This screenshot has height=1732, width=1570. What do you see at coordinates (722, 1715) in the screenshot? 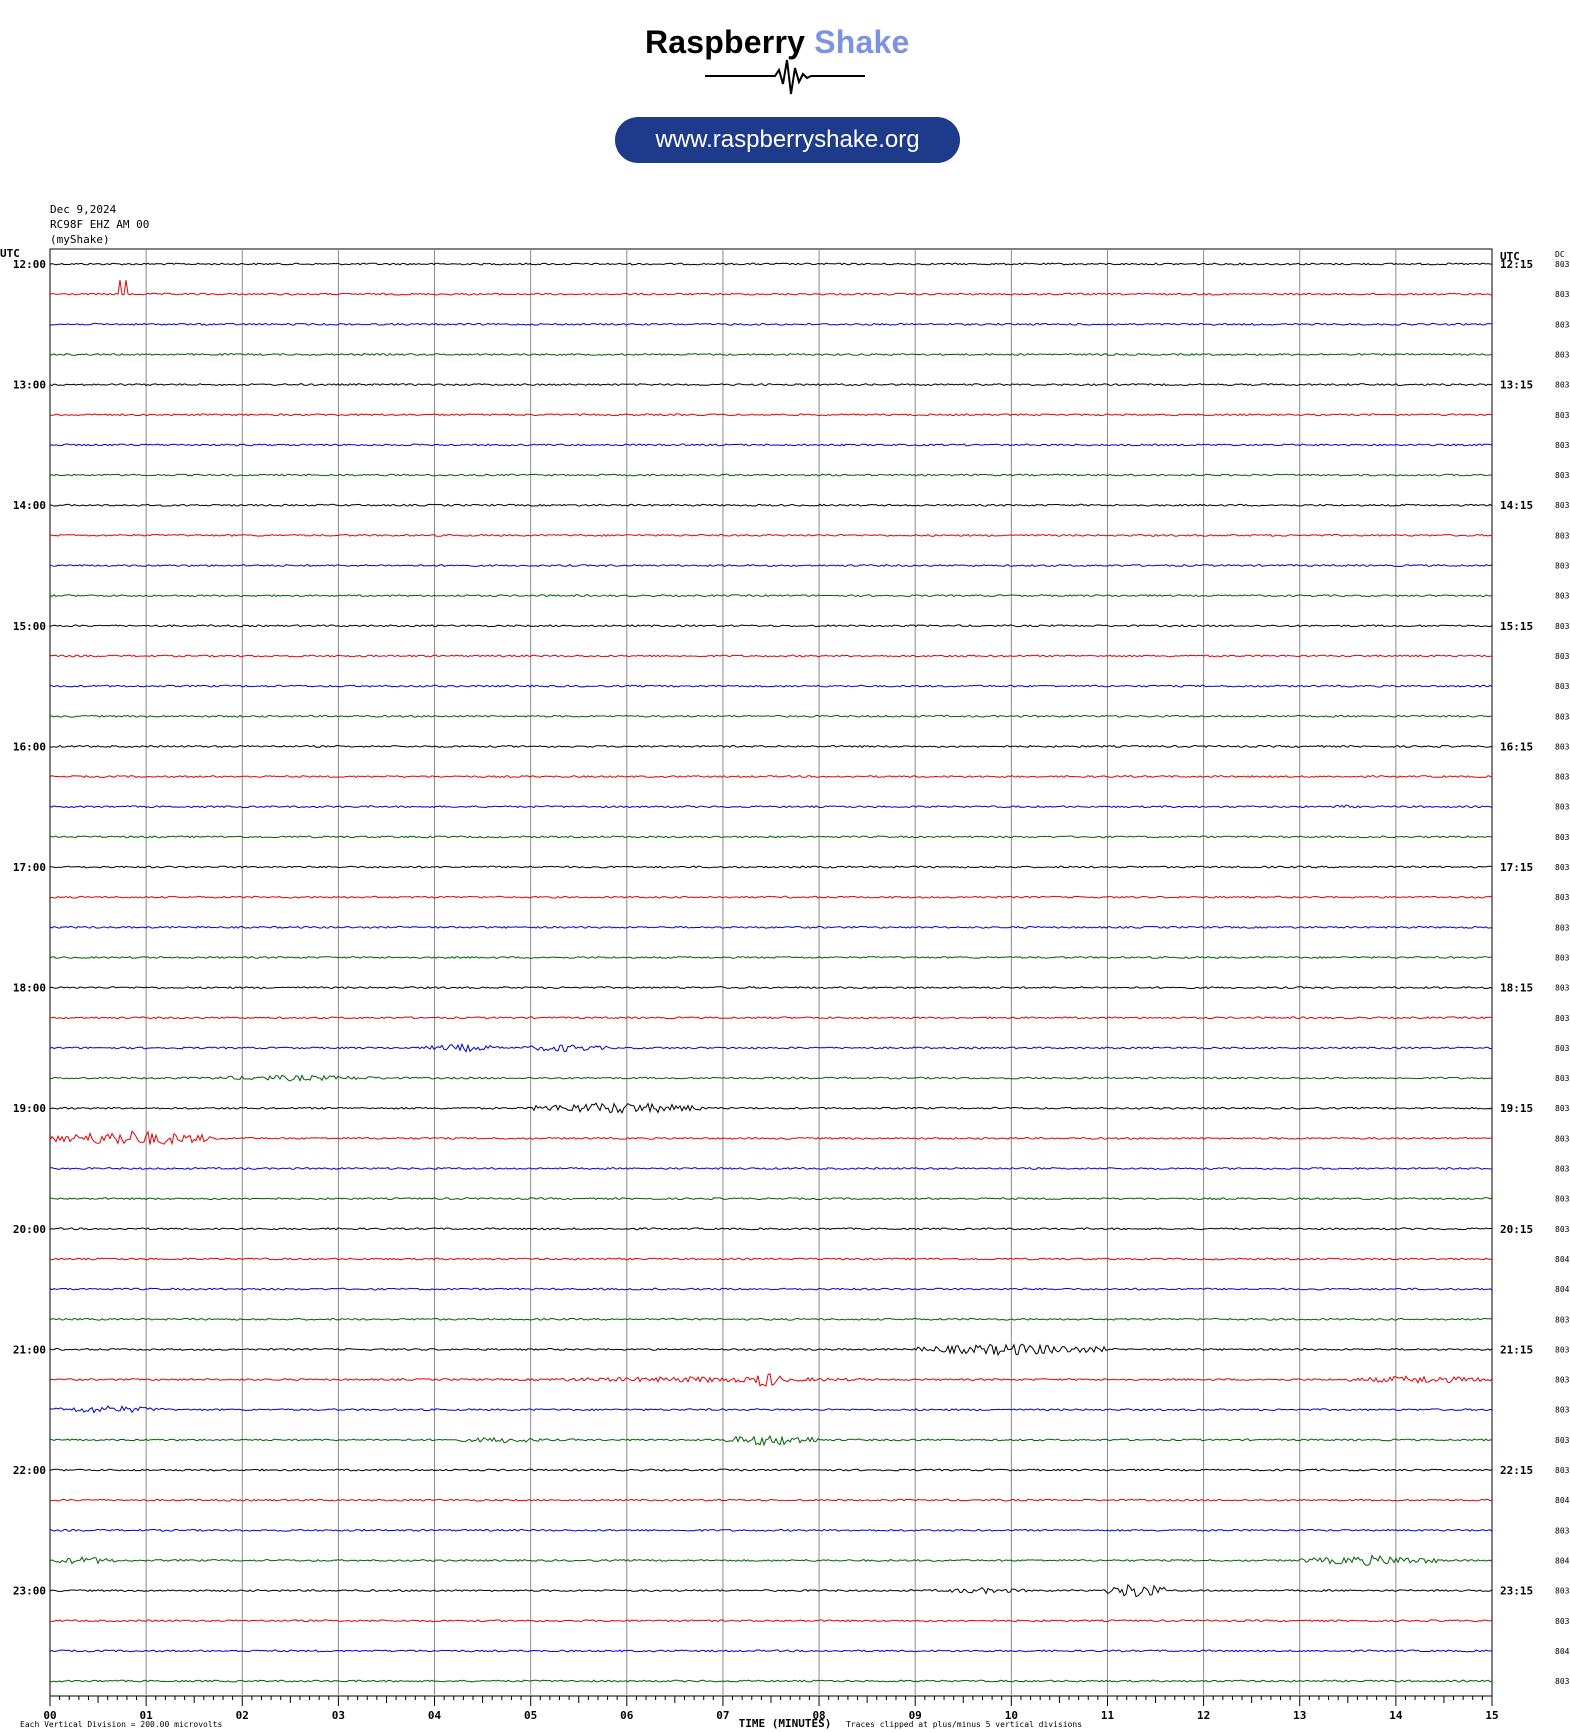
I see `x-tick-label: 07` at bounding box center [722, 1715].